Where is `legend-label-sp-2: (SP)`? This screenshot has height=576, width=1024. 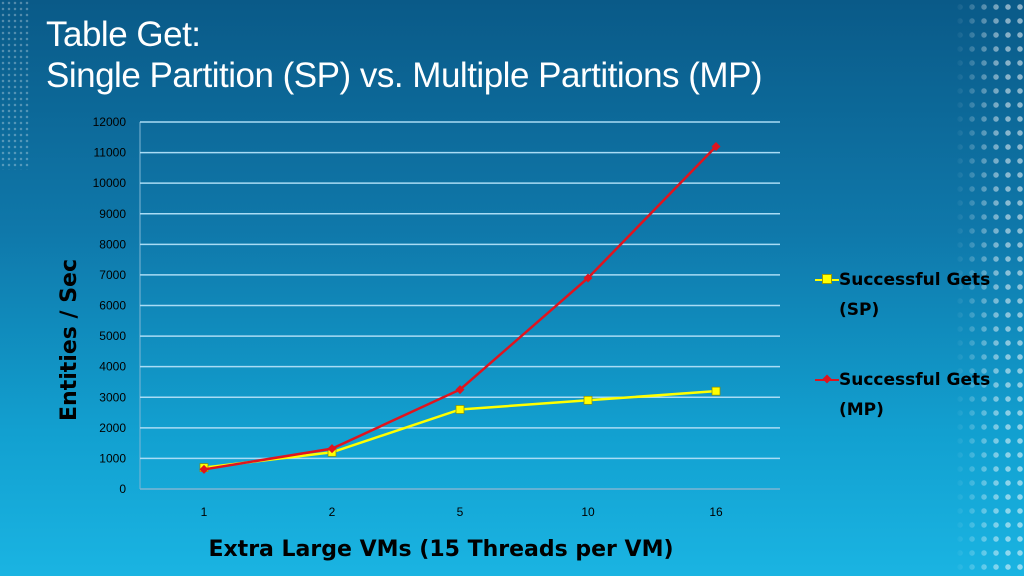
legend-label-sp-2: (SP) is located at coordinates (859, 310).